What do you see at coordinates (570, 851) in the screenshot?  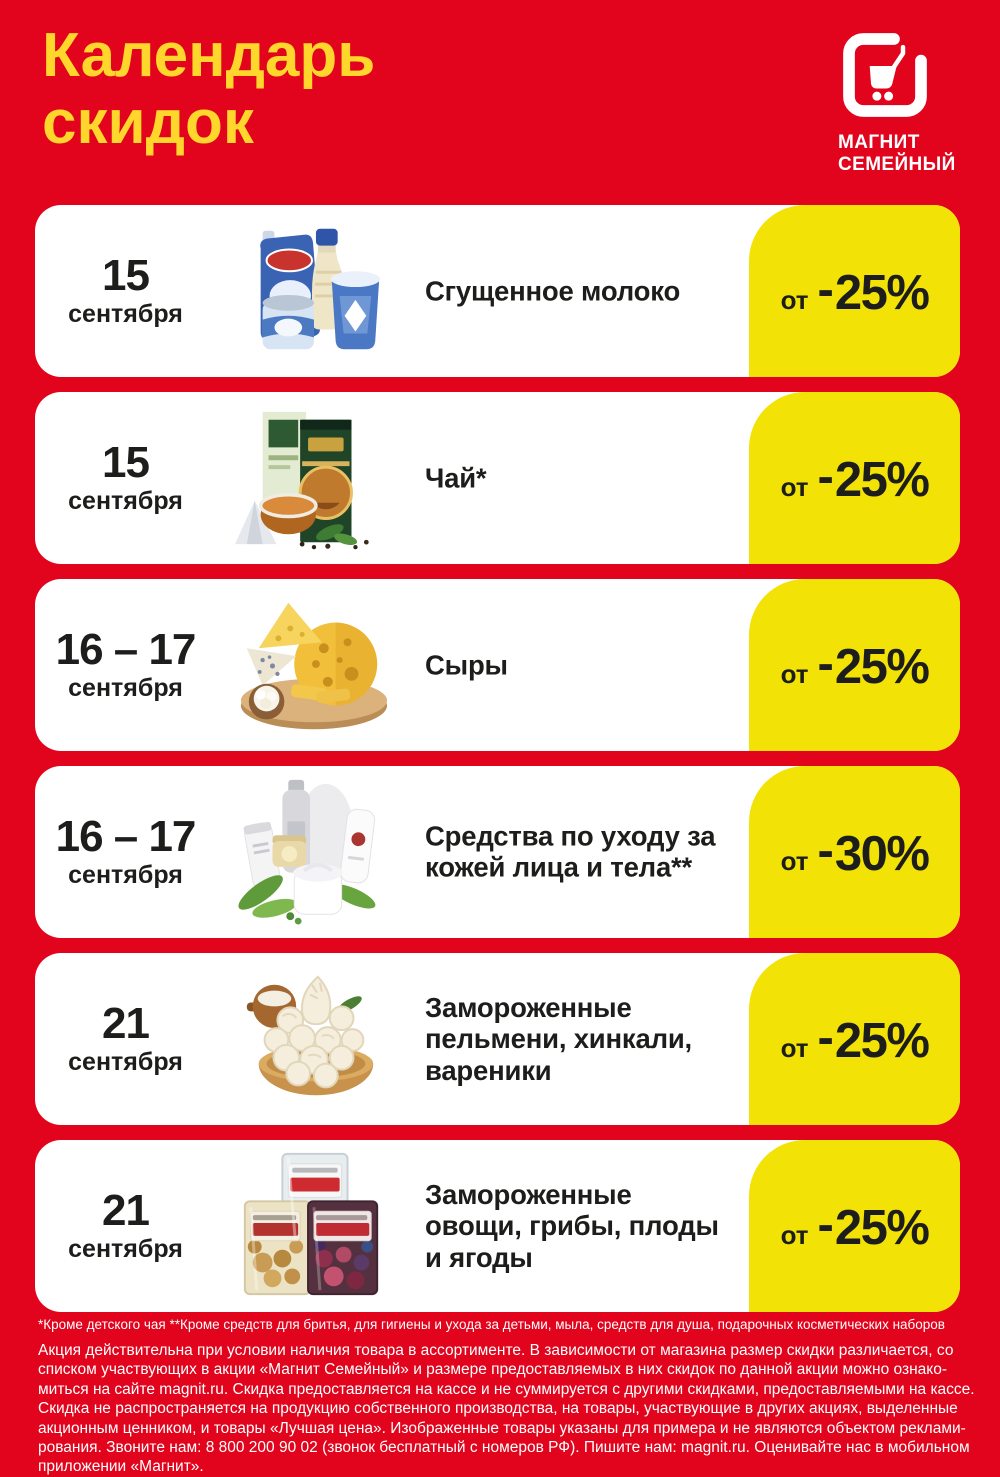 I see `product-name: Средства по уходу за кожей лица и тела**` at bounding box center [570, 851].